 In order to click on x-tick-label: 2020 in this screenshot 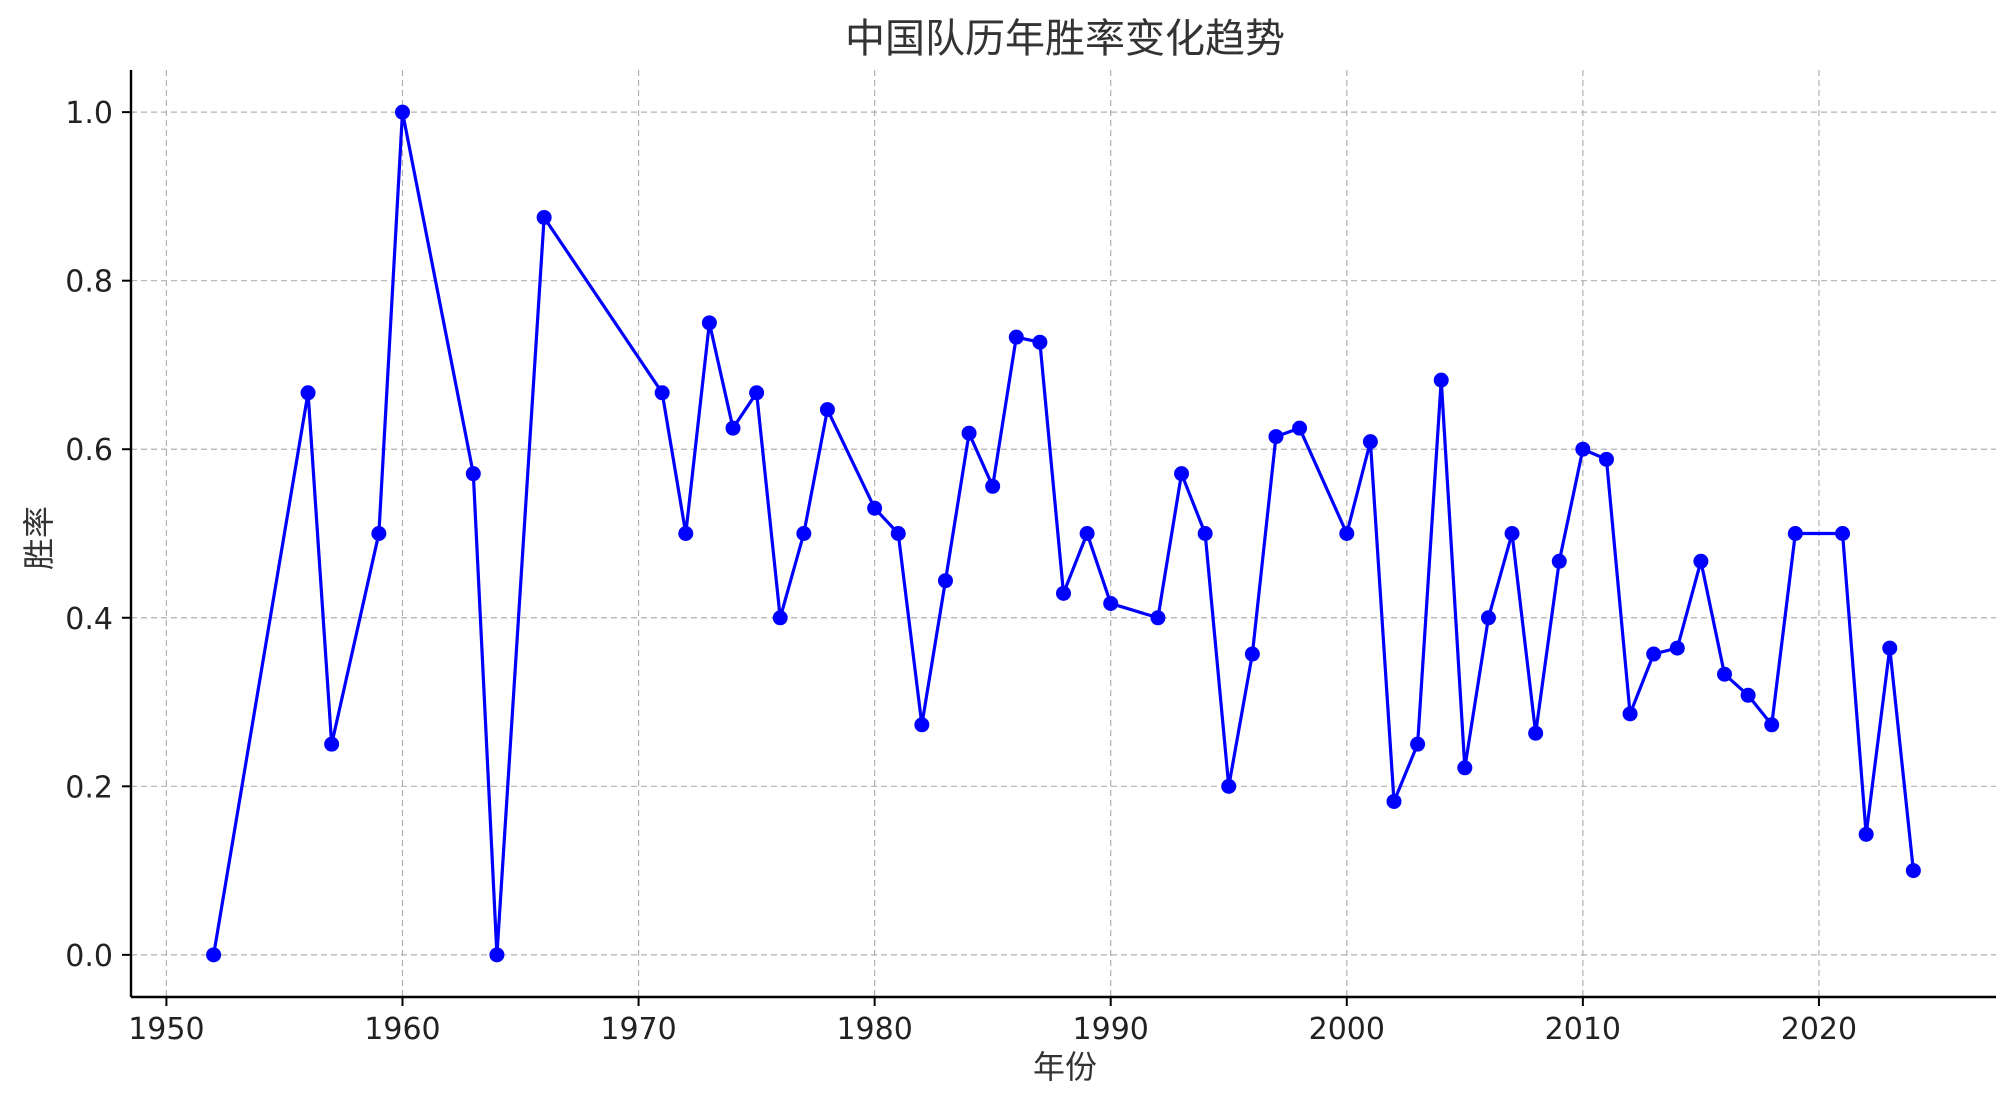, I will do `click(1819, 1029)`.